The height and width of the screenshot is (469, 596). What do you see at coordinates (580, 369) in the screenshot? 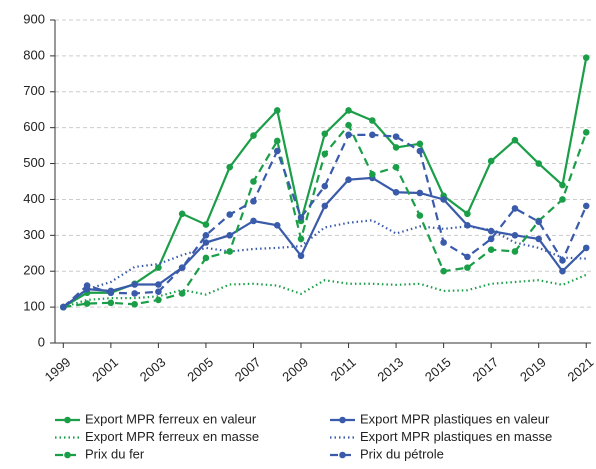
I see `x-tick-label: 2021` at bounding box center [580, 369].